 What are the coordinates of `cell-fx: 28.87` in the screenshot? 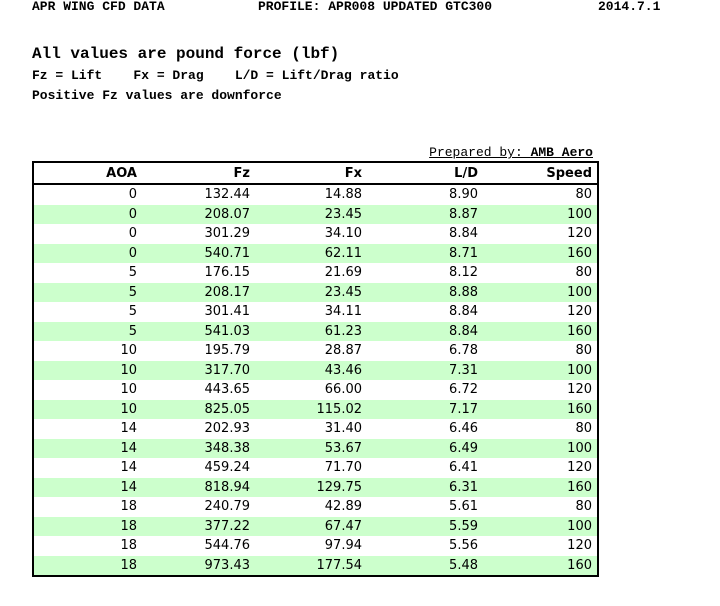 It's located at (343, 351).